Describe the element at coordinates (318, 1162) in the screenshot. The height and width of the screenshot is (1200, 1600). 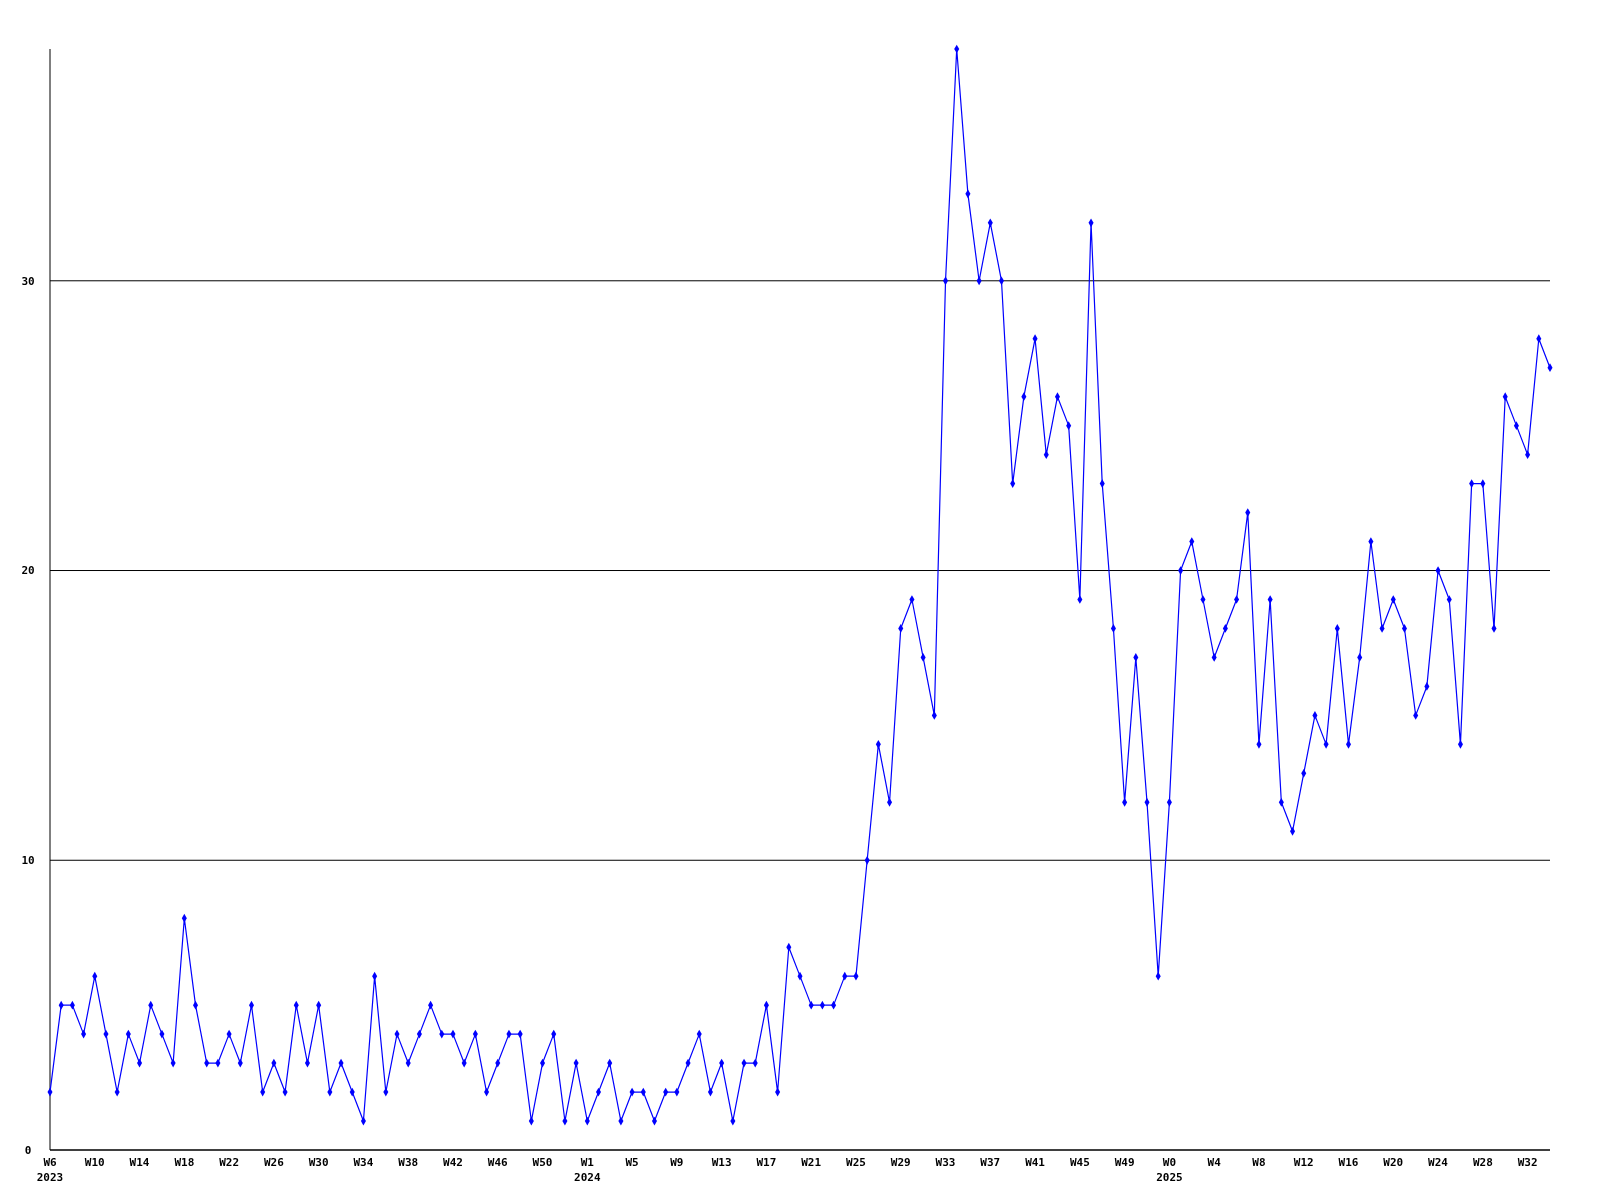
I see `x-tick-label: W30` at that location.